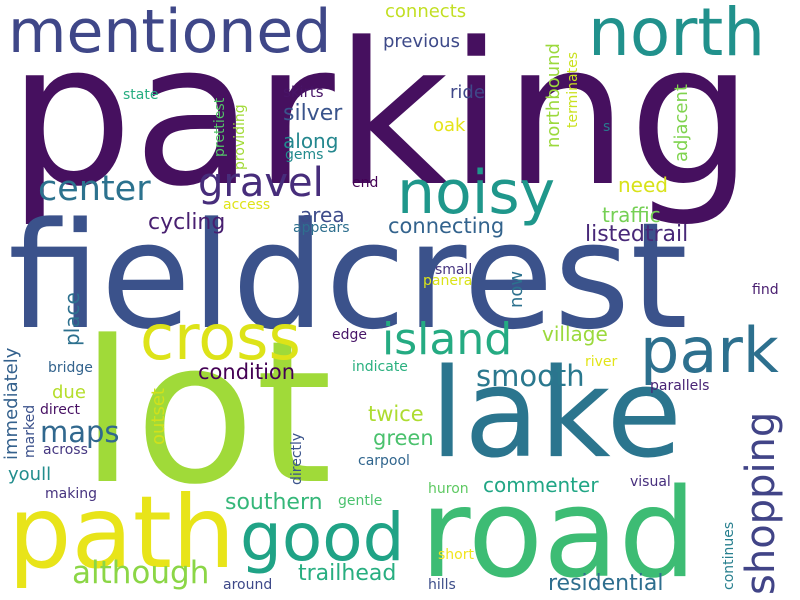 Image resolution: width=800 pixels, height=600 pixels. I want to click on word-along: along, so click(311, 141).